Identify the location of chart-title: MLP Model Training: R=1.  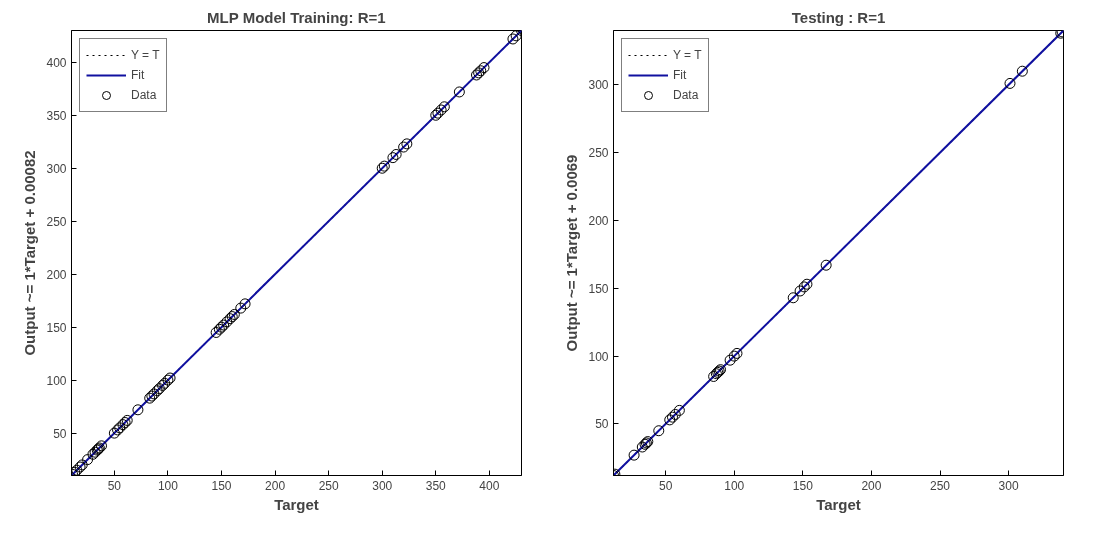
(296, 17).